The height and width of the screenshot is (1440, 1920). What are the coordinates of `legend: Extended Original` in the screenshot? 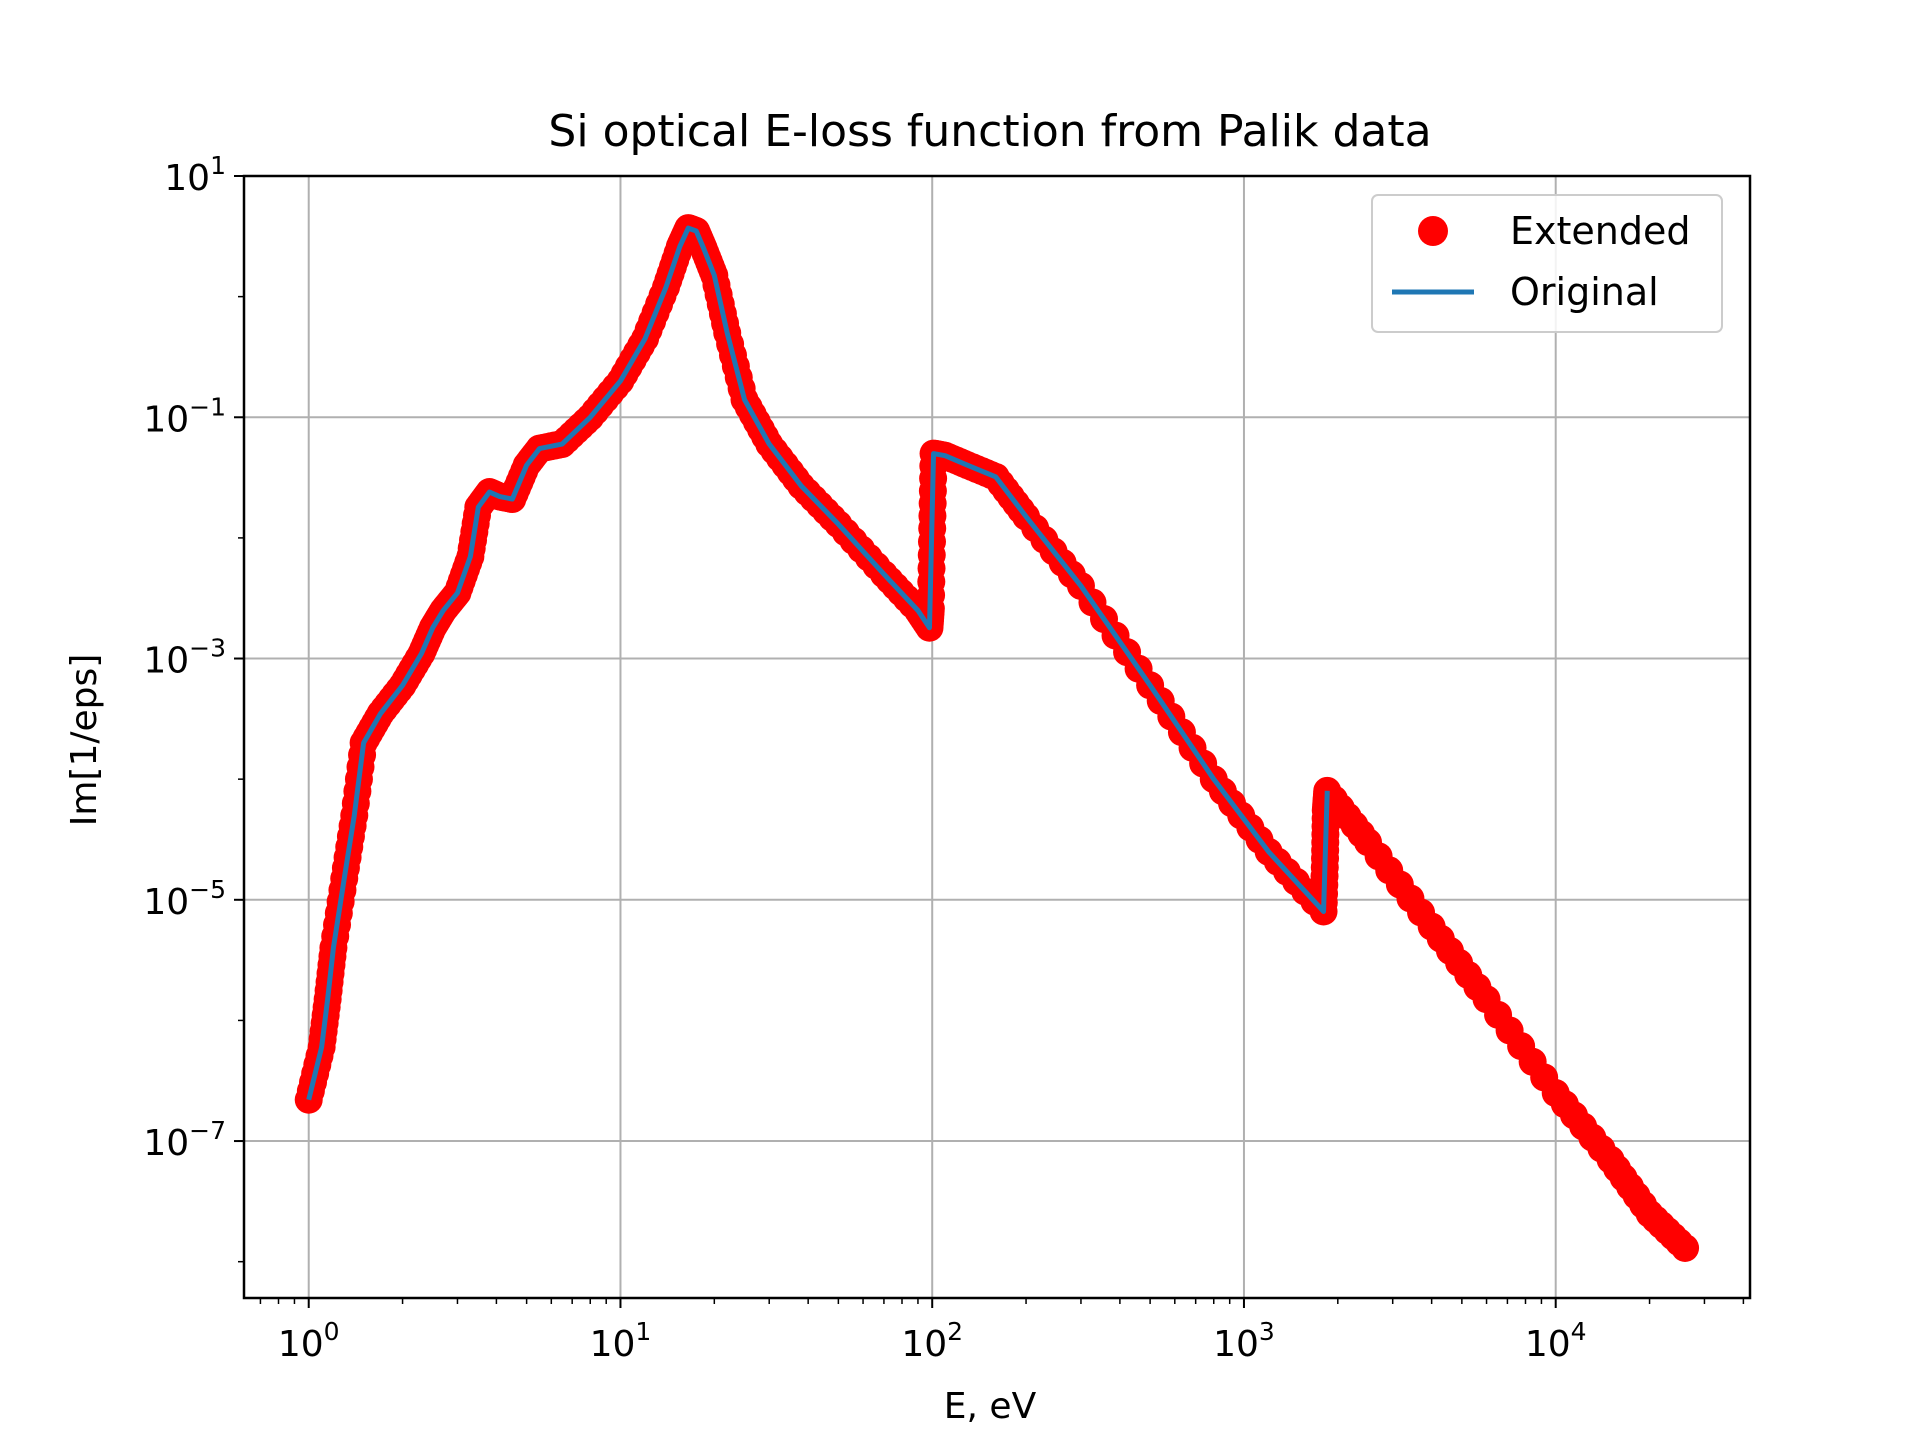 It's located at (1547, 263).